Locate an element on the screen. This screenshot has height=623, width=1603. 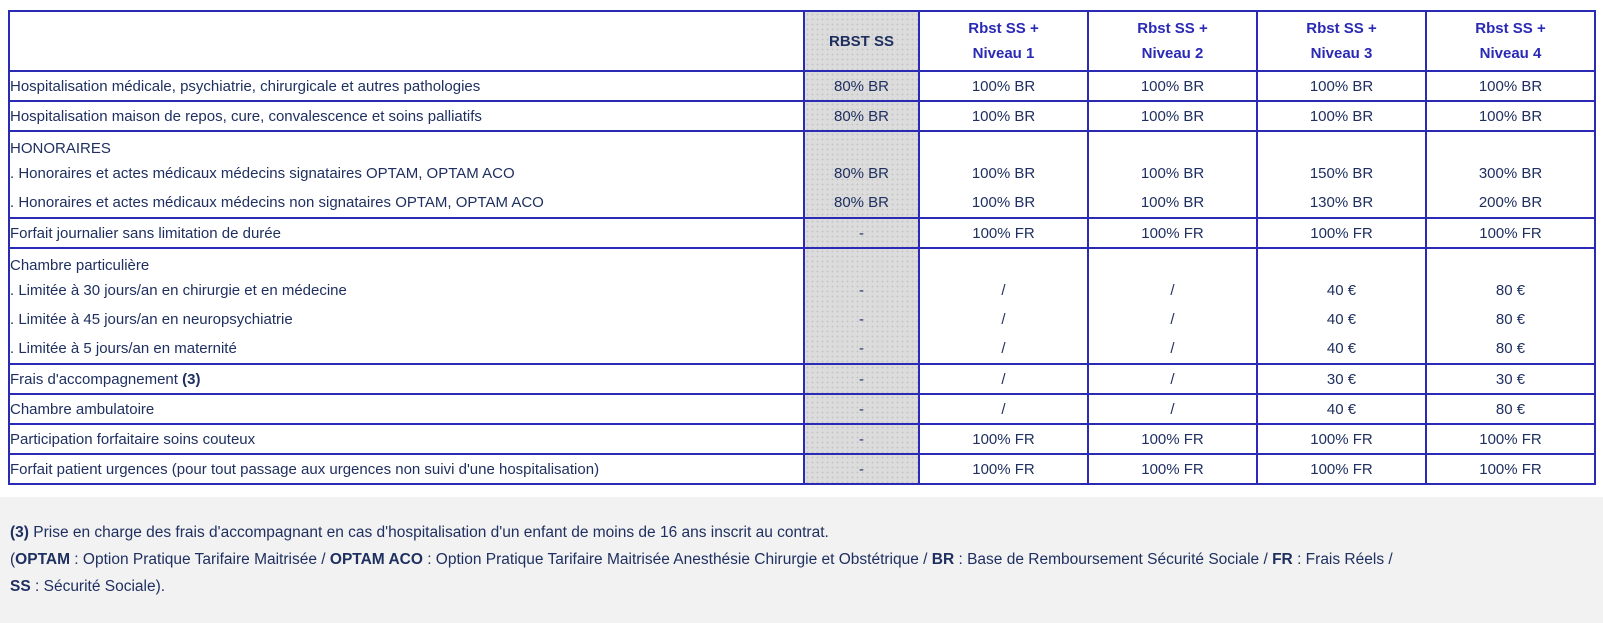
value-cell: 150% BR 130% BR is located at coordinates (1341, 174).